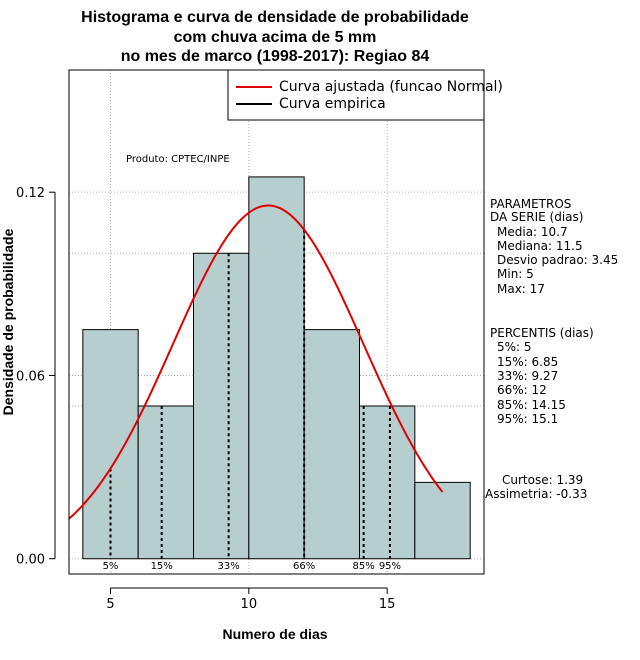  What do you see at coordinates (275, 56) in the screenshot?
I see `chart-title-line-3: no mes de marco (1998-2017): Regiao 84` at bounding box center [275, 56].